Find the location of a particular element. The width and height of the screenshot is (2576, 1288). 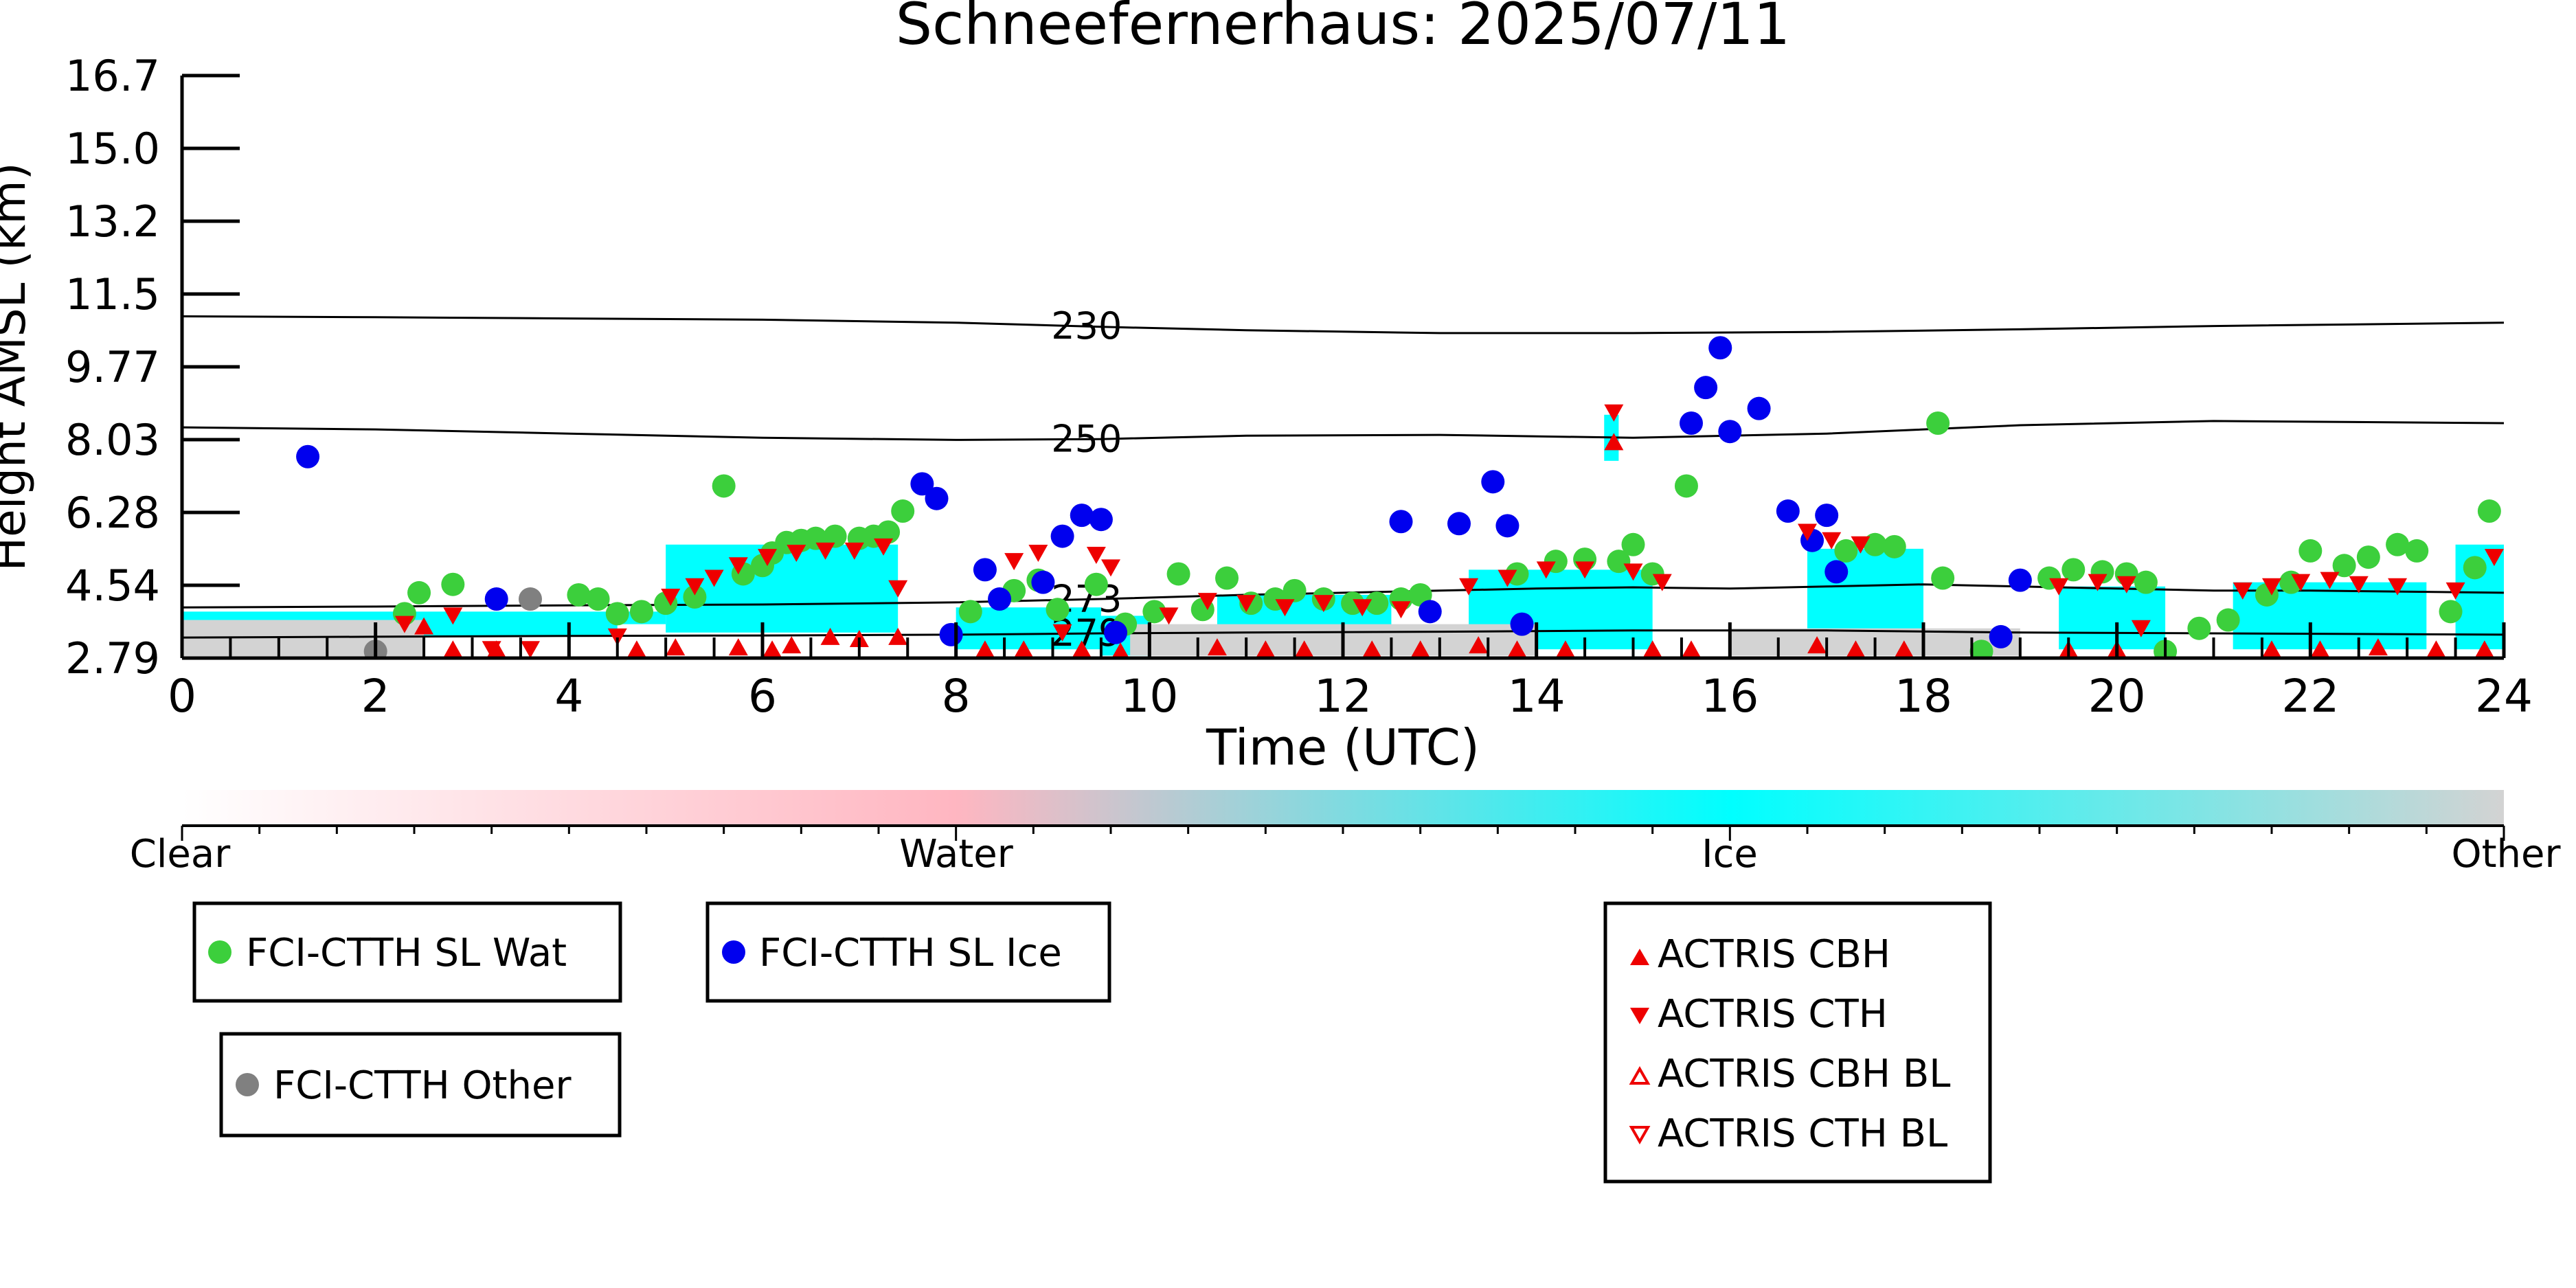

legend-label-actris-cbh-bl: ACTRIS CBH BL is located at coordinates (1804, 1074).